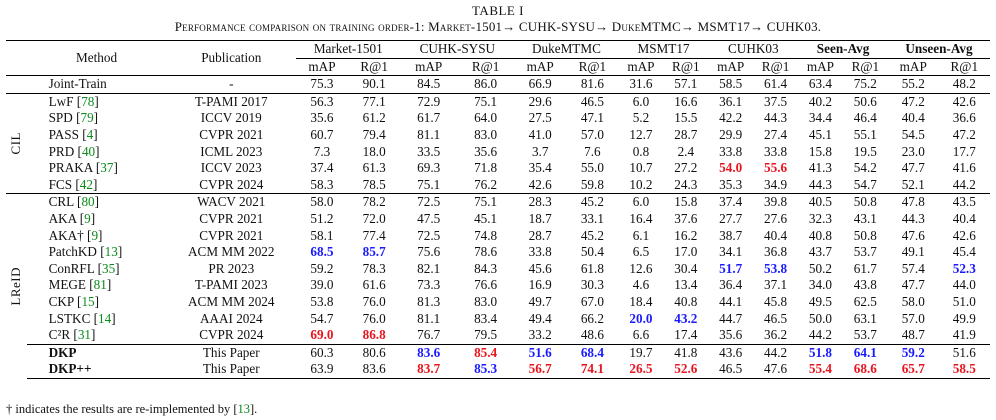 The image size is (996, 420). Describe the element at coordinates (964, 134) in the screenshot. I see `value-cell: 47.2` at that location.